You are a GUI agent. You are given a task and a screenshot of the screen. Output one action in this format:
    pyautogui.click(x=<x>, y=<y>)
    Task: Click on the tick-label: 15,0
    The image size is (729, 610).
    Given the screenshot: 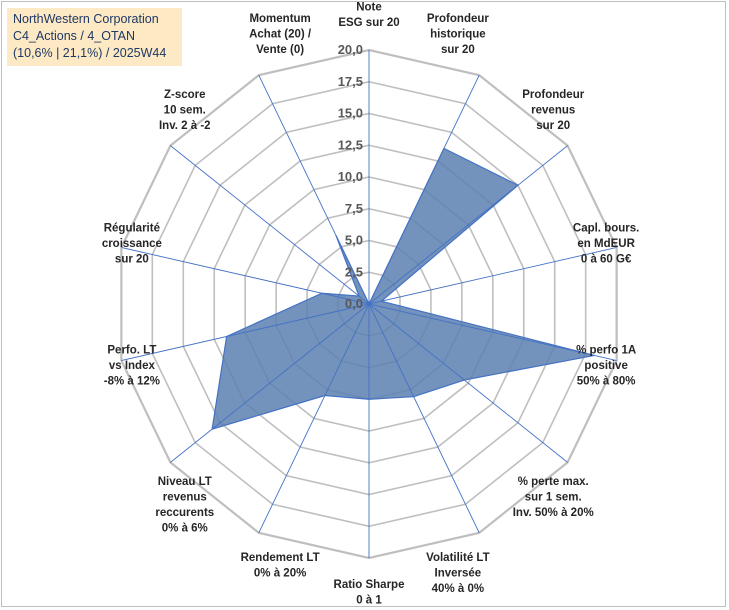 What is the action you would take?
    pyautogui.click(x=350, y=113)
    